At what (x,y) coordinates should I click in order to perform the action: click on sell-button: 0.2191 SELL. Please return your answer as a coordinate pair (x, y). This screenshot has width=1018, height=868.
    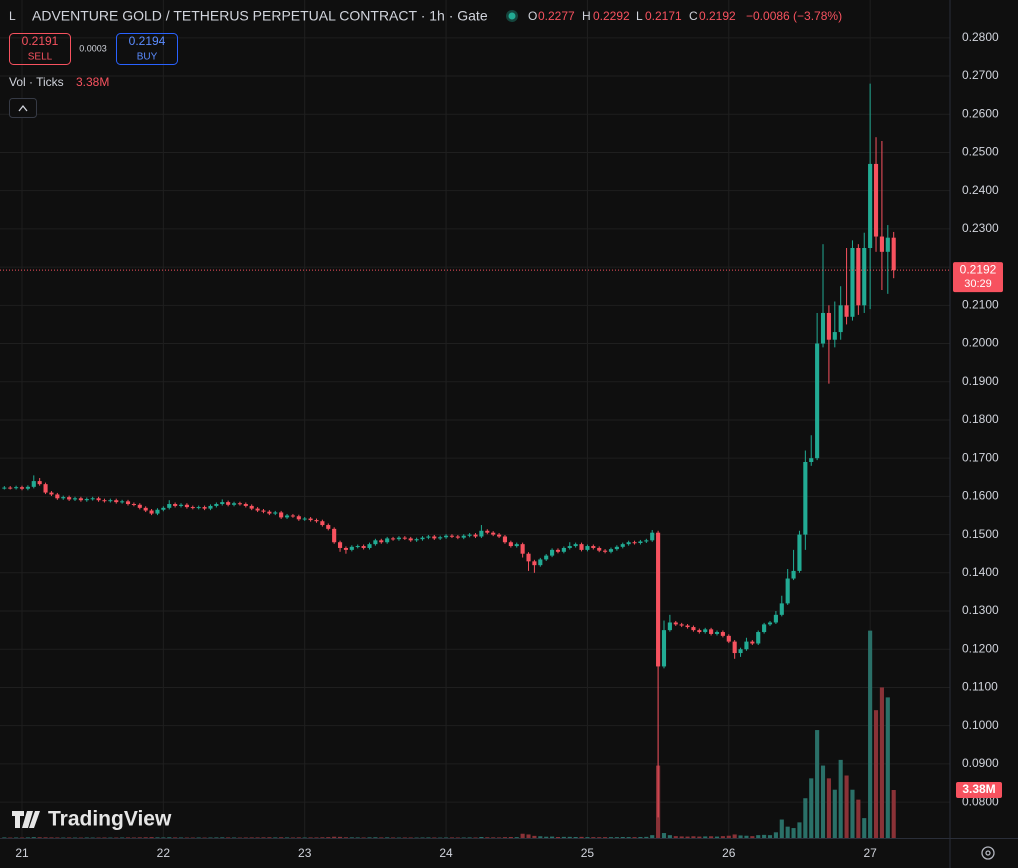
    Looking at the image, I should click on (40, 49).